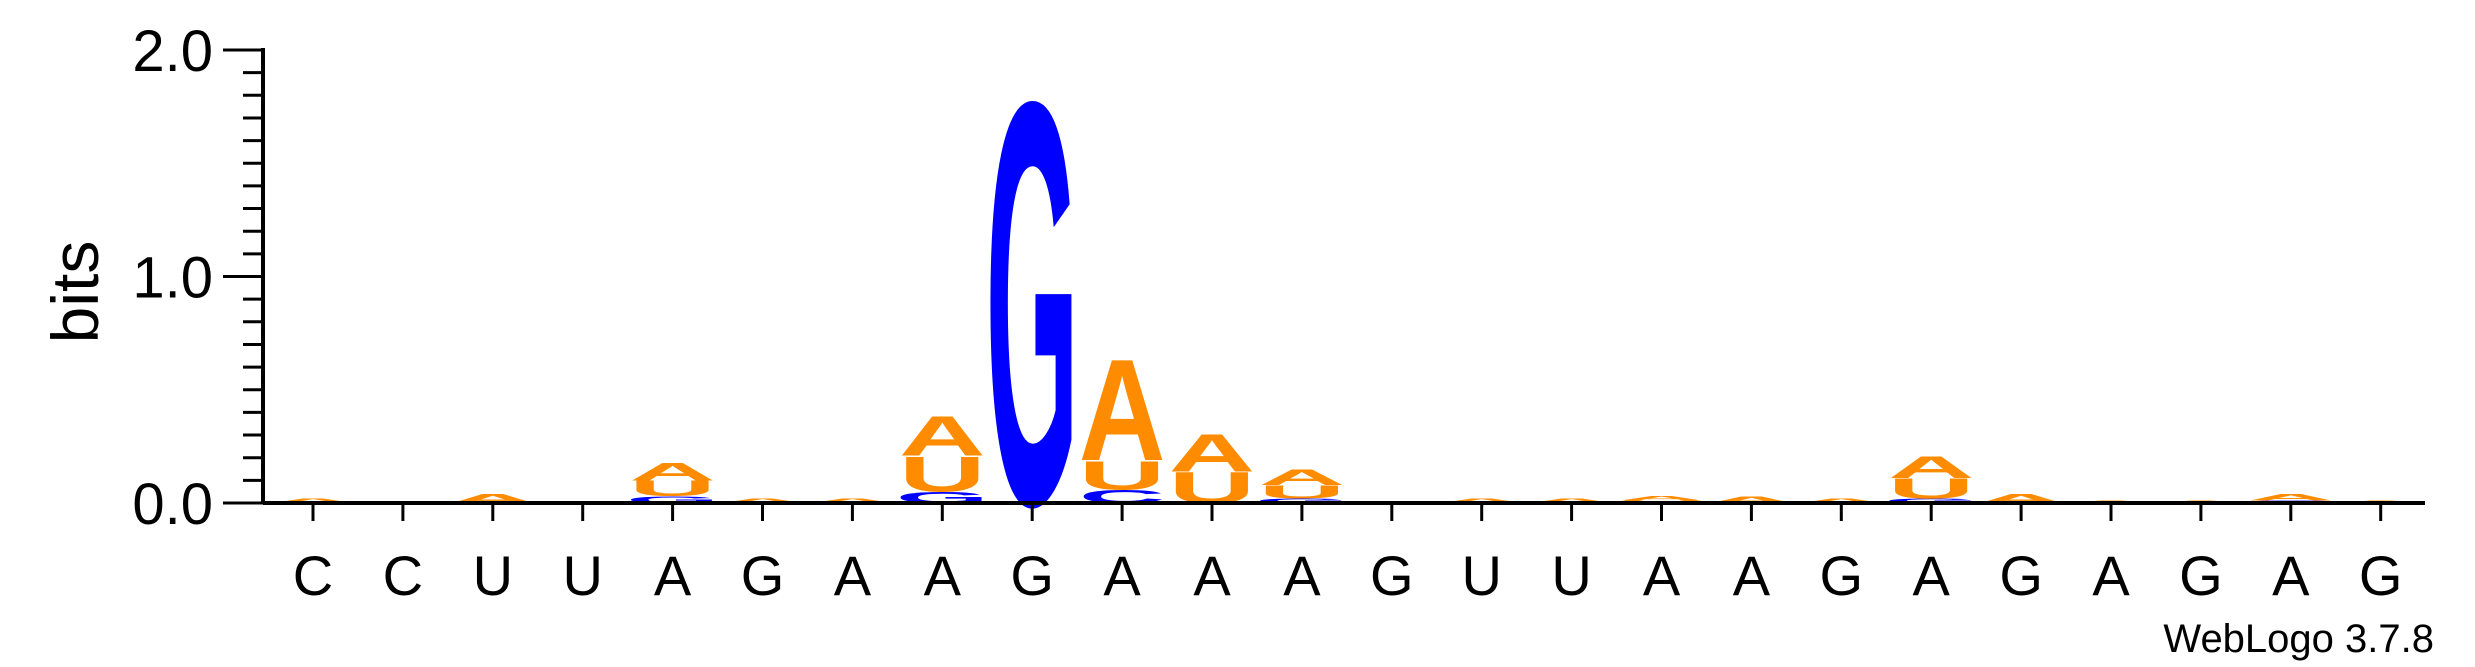 This screenshot has height=667, width=2475. Describe the element at coordinates (75, 292) in the screenshot. I see `y-axis-title: bits` at that location.